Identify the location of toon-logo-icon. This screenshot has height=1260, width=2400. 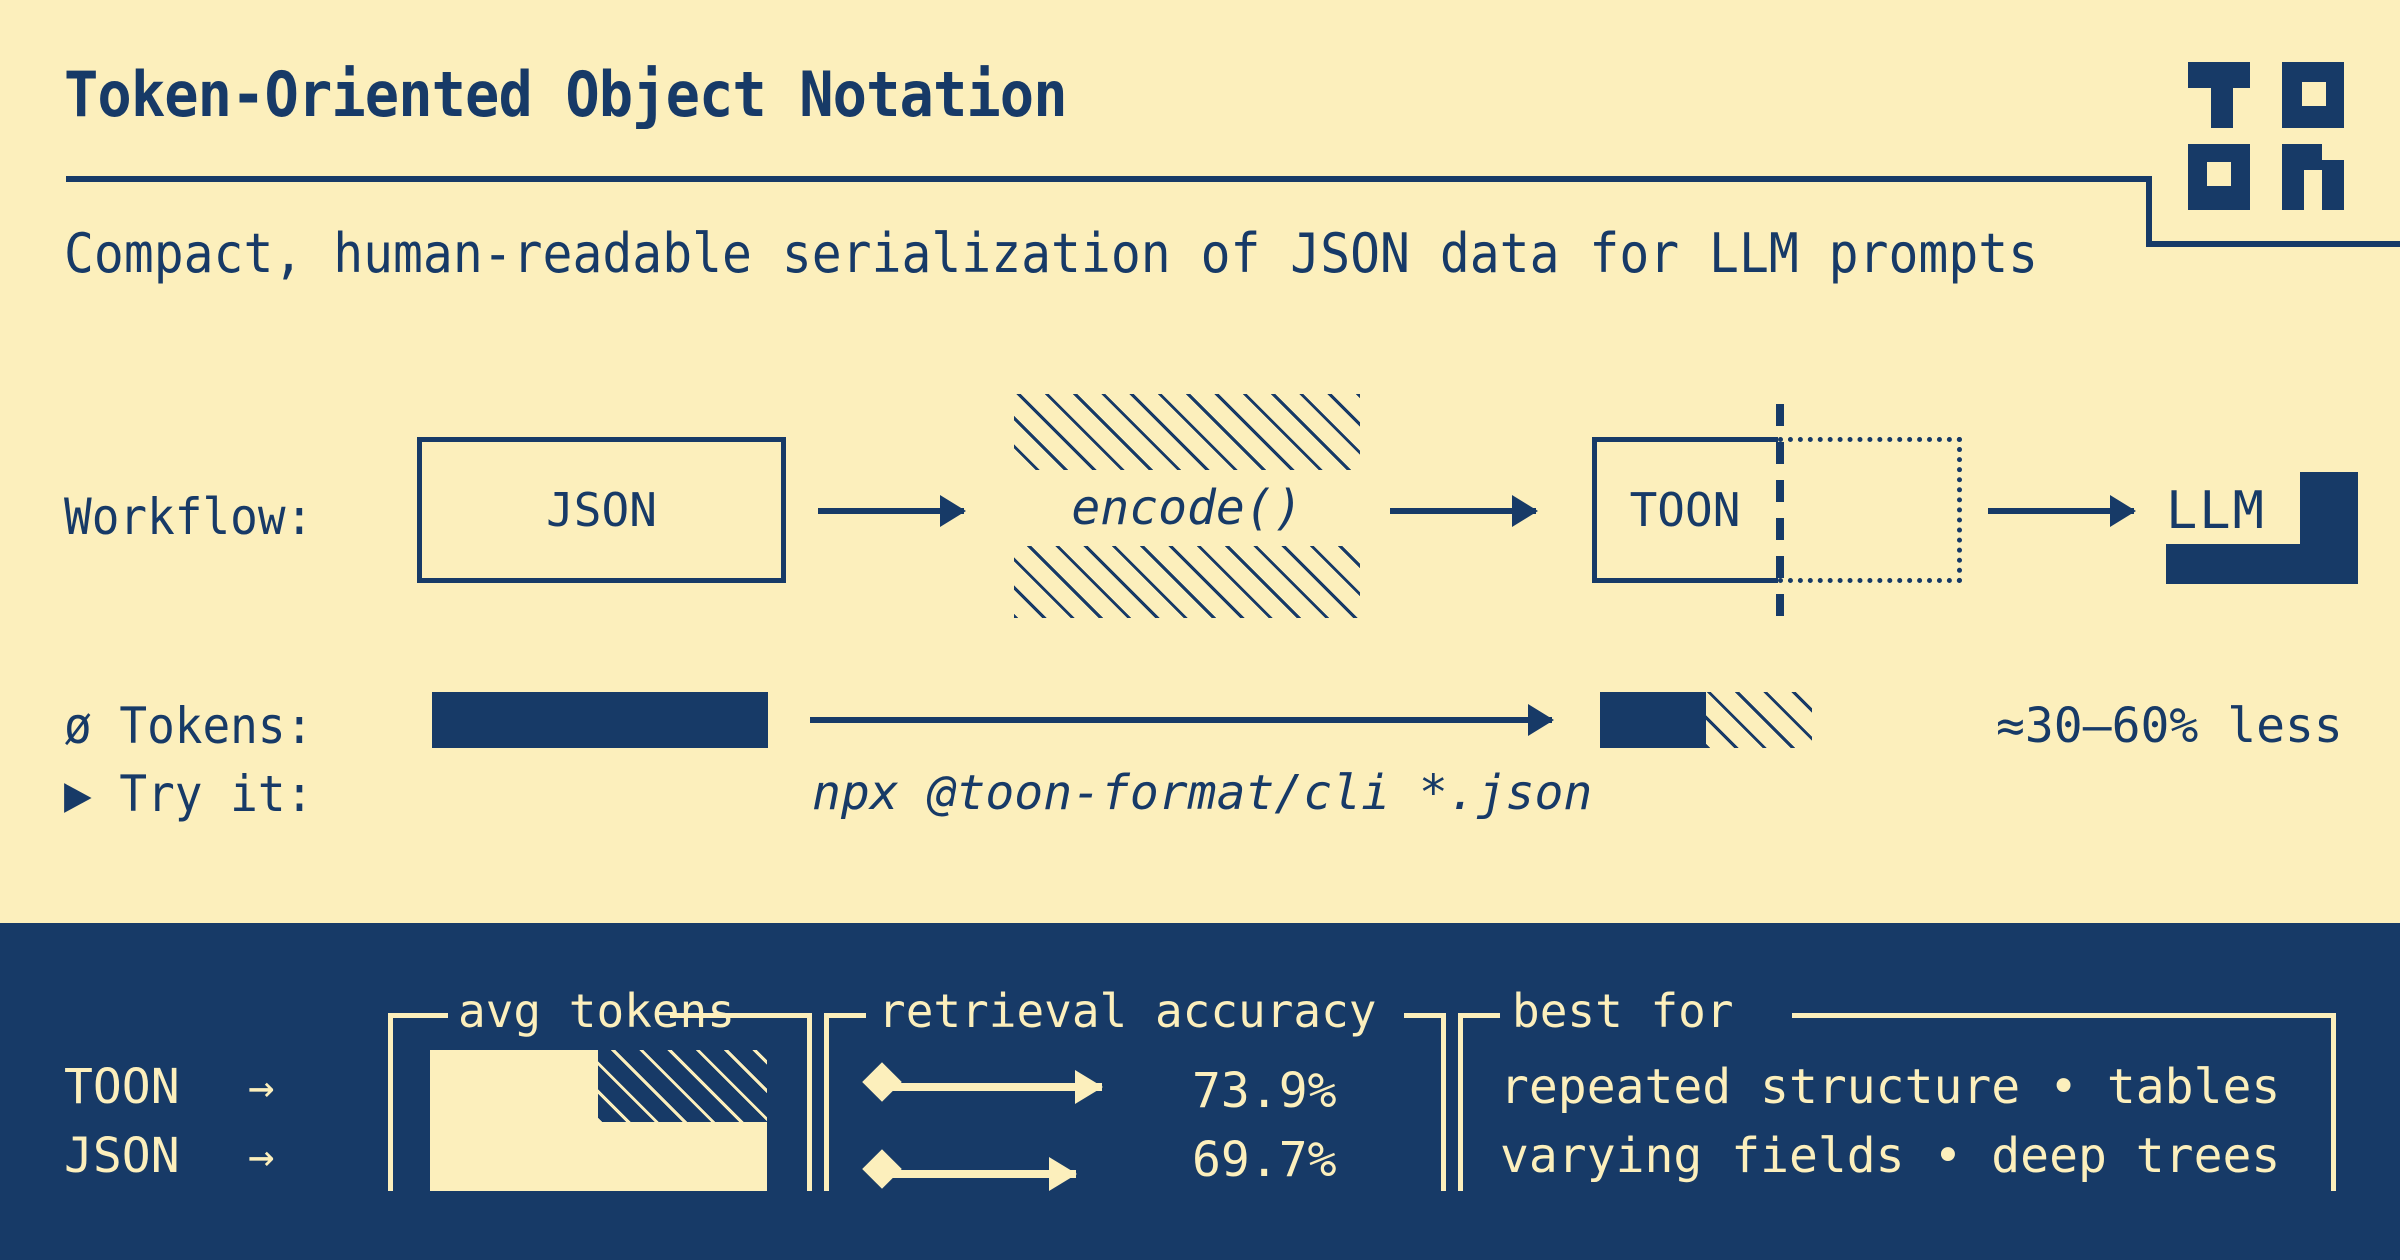
(2266, 136).